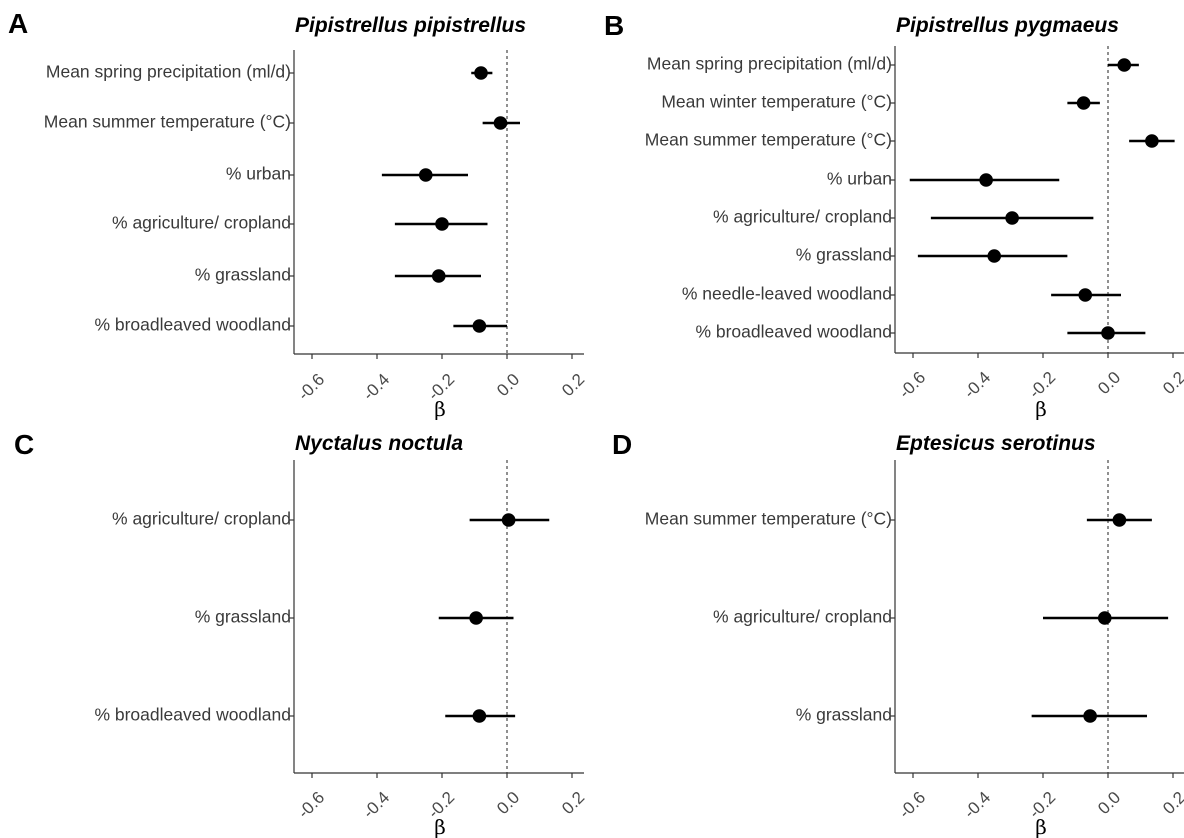 The image size is (1184, 838). Describe the element at coordinates (379, 443) in the screenshot. I see `panel-title: Nyctalus noctula` at that location.